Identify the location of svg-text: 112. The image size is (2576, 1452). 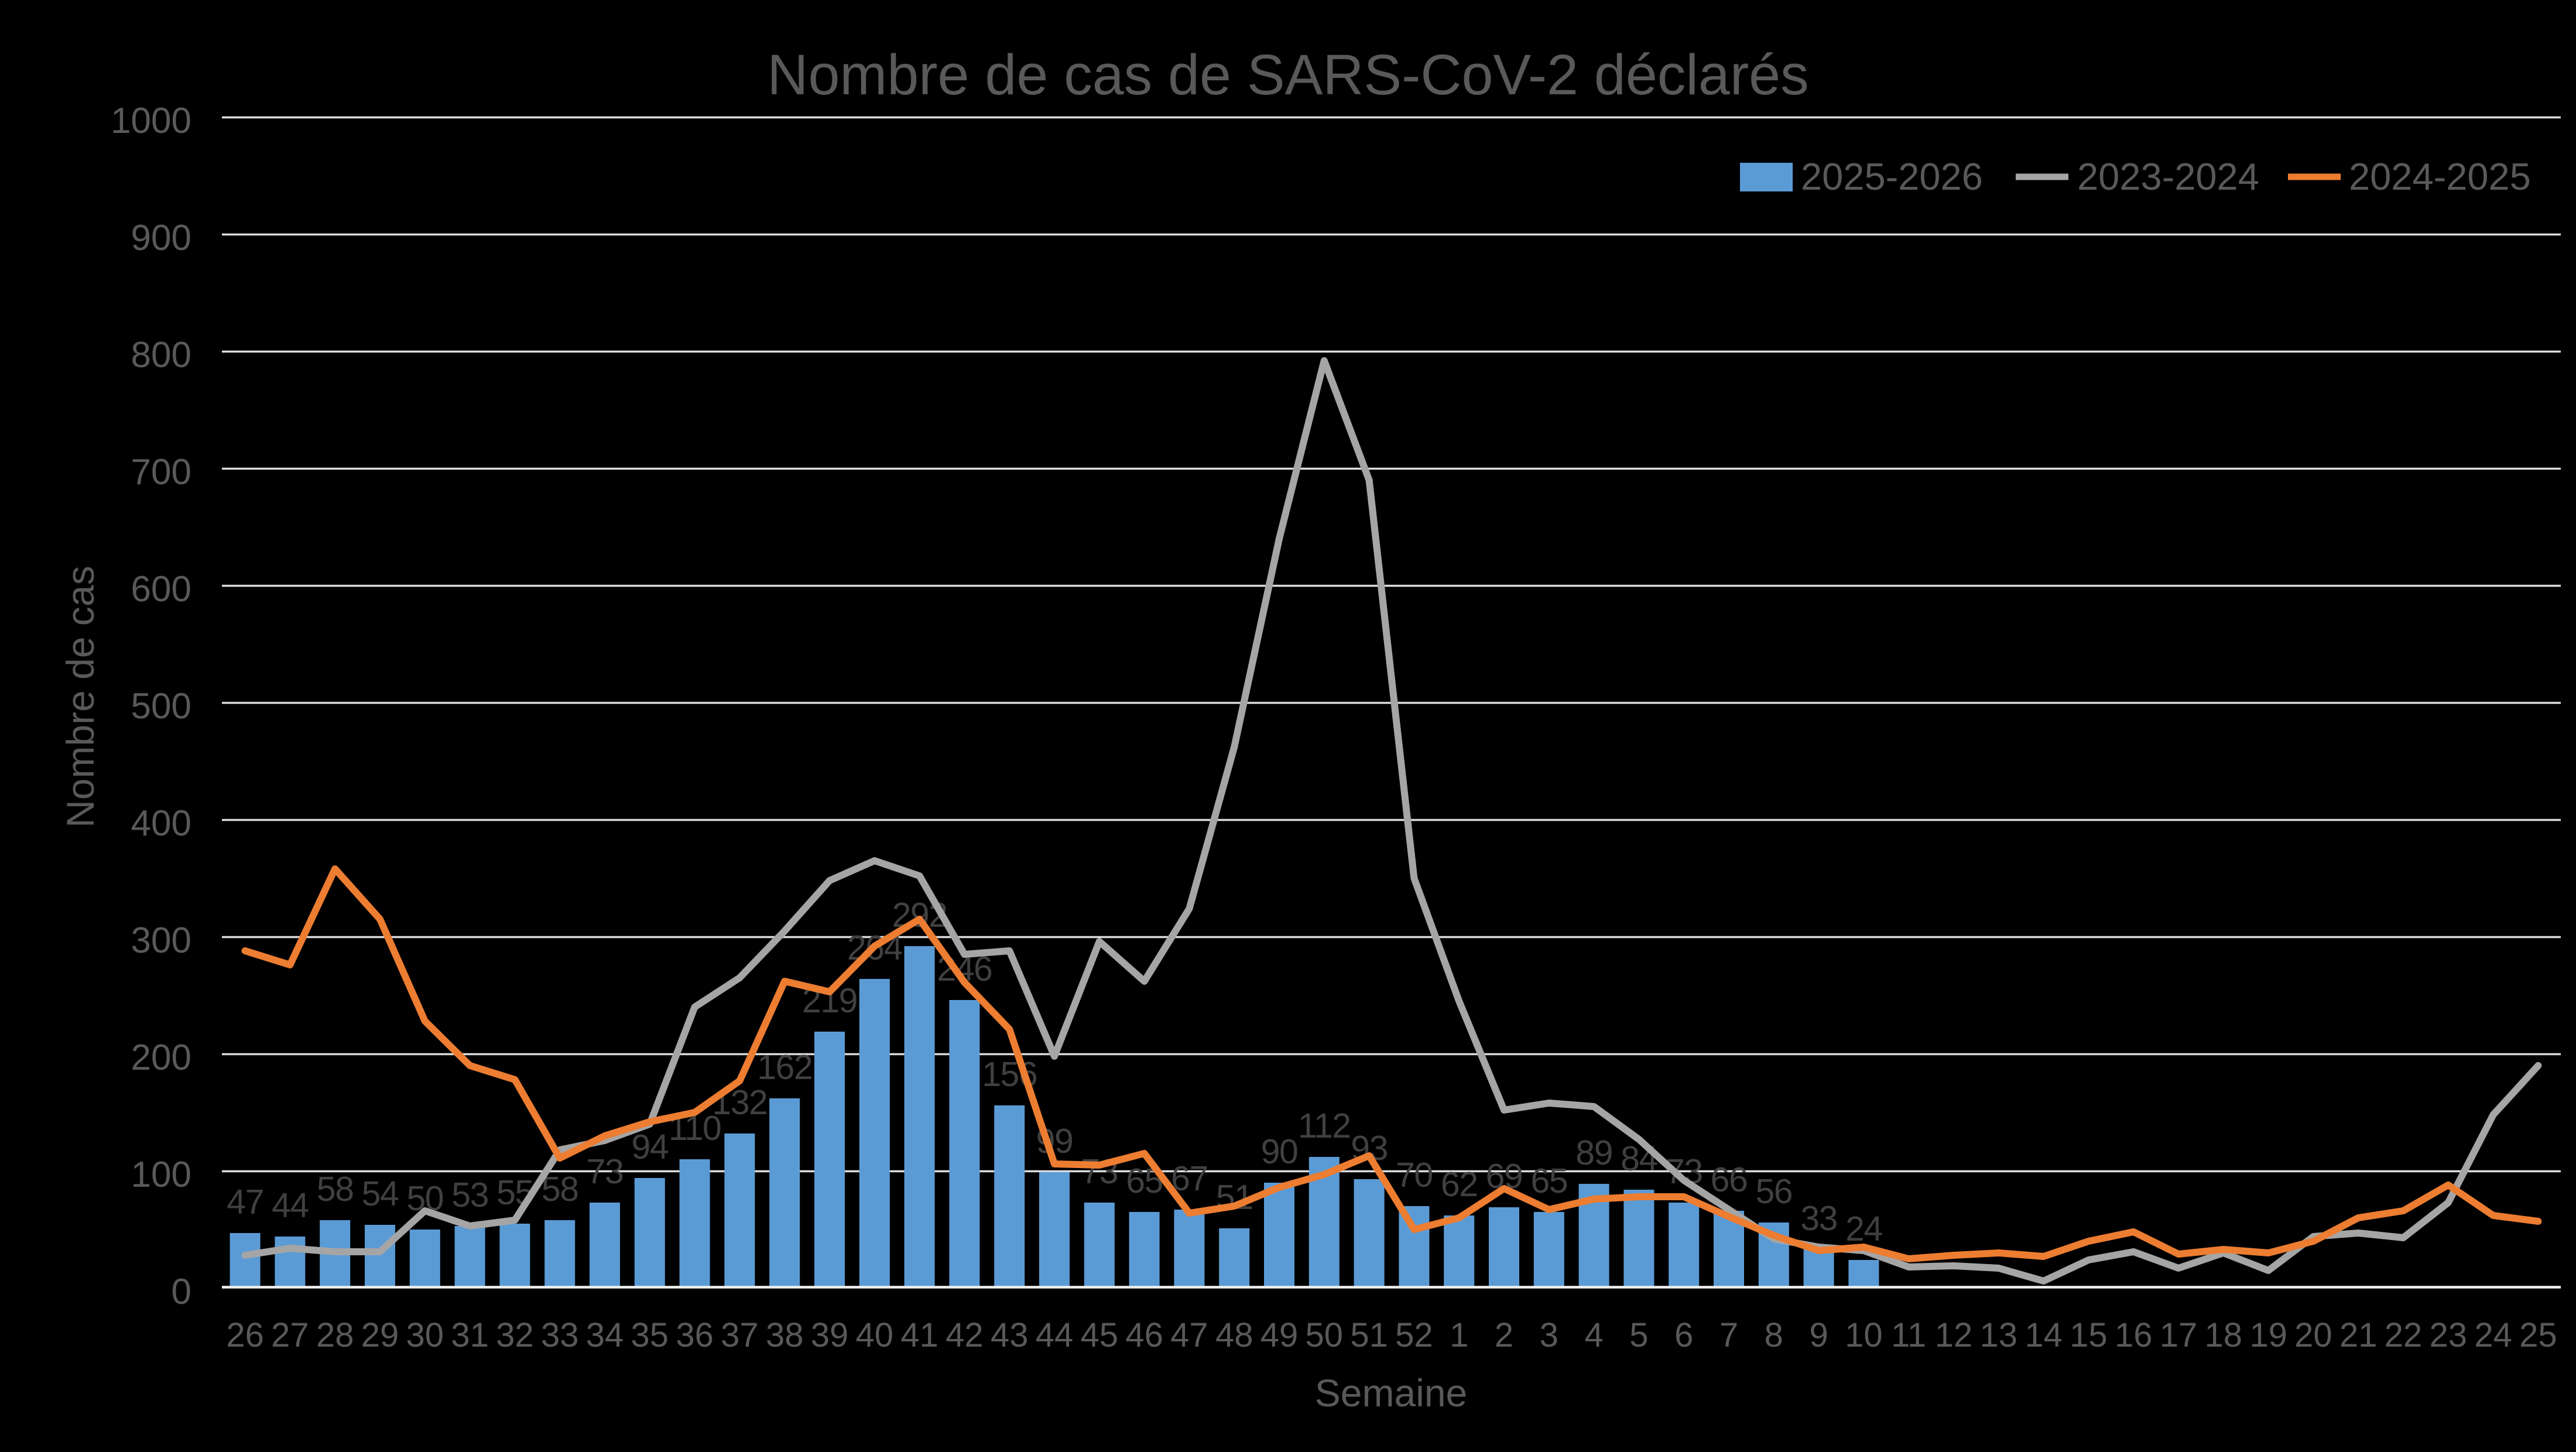
(1324, 1126).